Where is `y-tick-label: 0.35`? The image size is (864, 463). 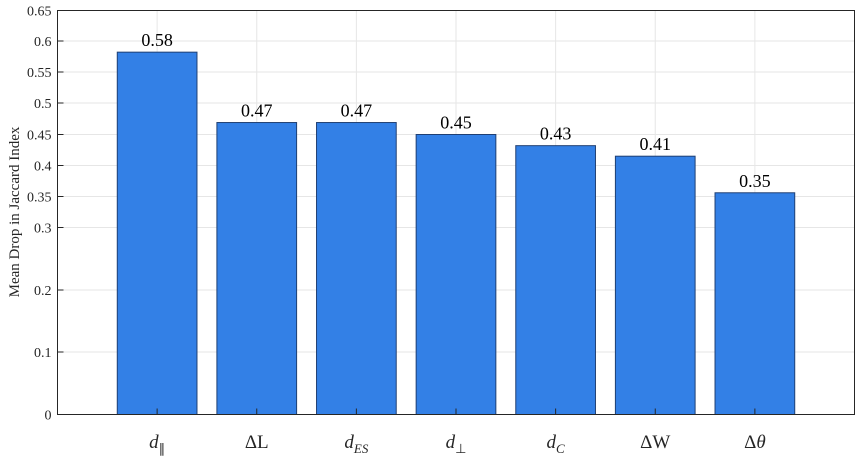
y-tick-label: 0.35 is located at coordinates (39, 198).